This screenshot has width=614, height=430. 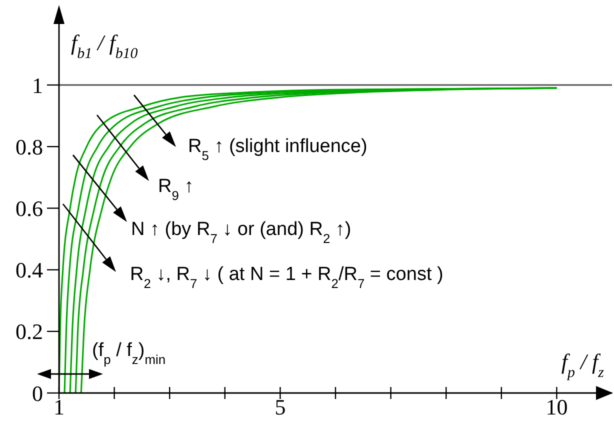 I want to click on y-axis-title: f$_{b1}$ / f$_{b10}$, so click(x=104, y=46).